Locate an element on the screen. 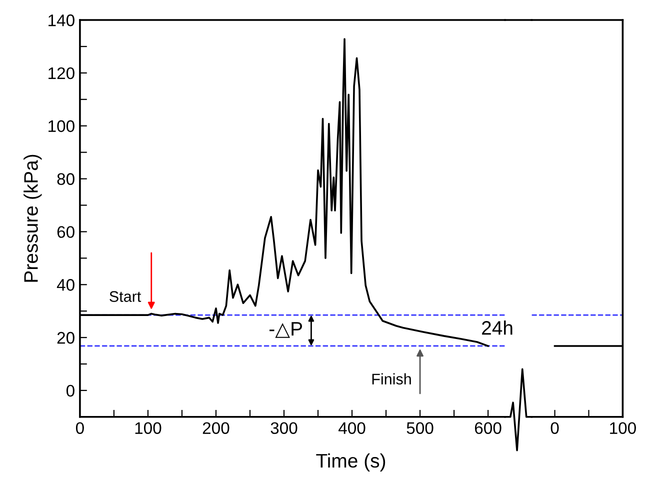 Image resolution: width=650 pixels, height=477 pixels. y-tick-label: 140 is located at coordinates (61, 20).